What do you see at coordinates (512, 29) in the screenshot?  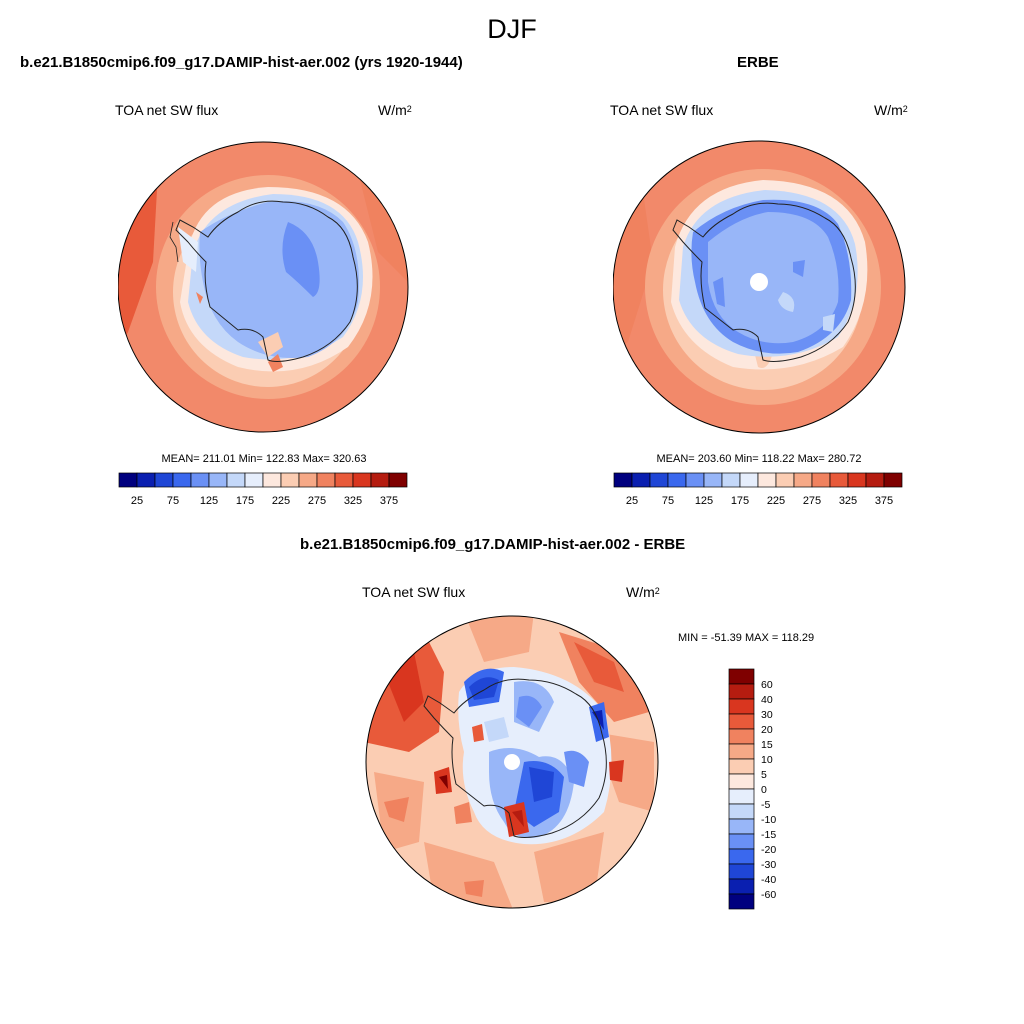 I see `figure-title: DJF` at bounding box center [512, 29].